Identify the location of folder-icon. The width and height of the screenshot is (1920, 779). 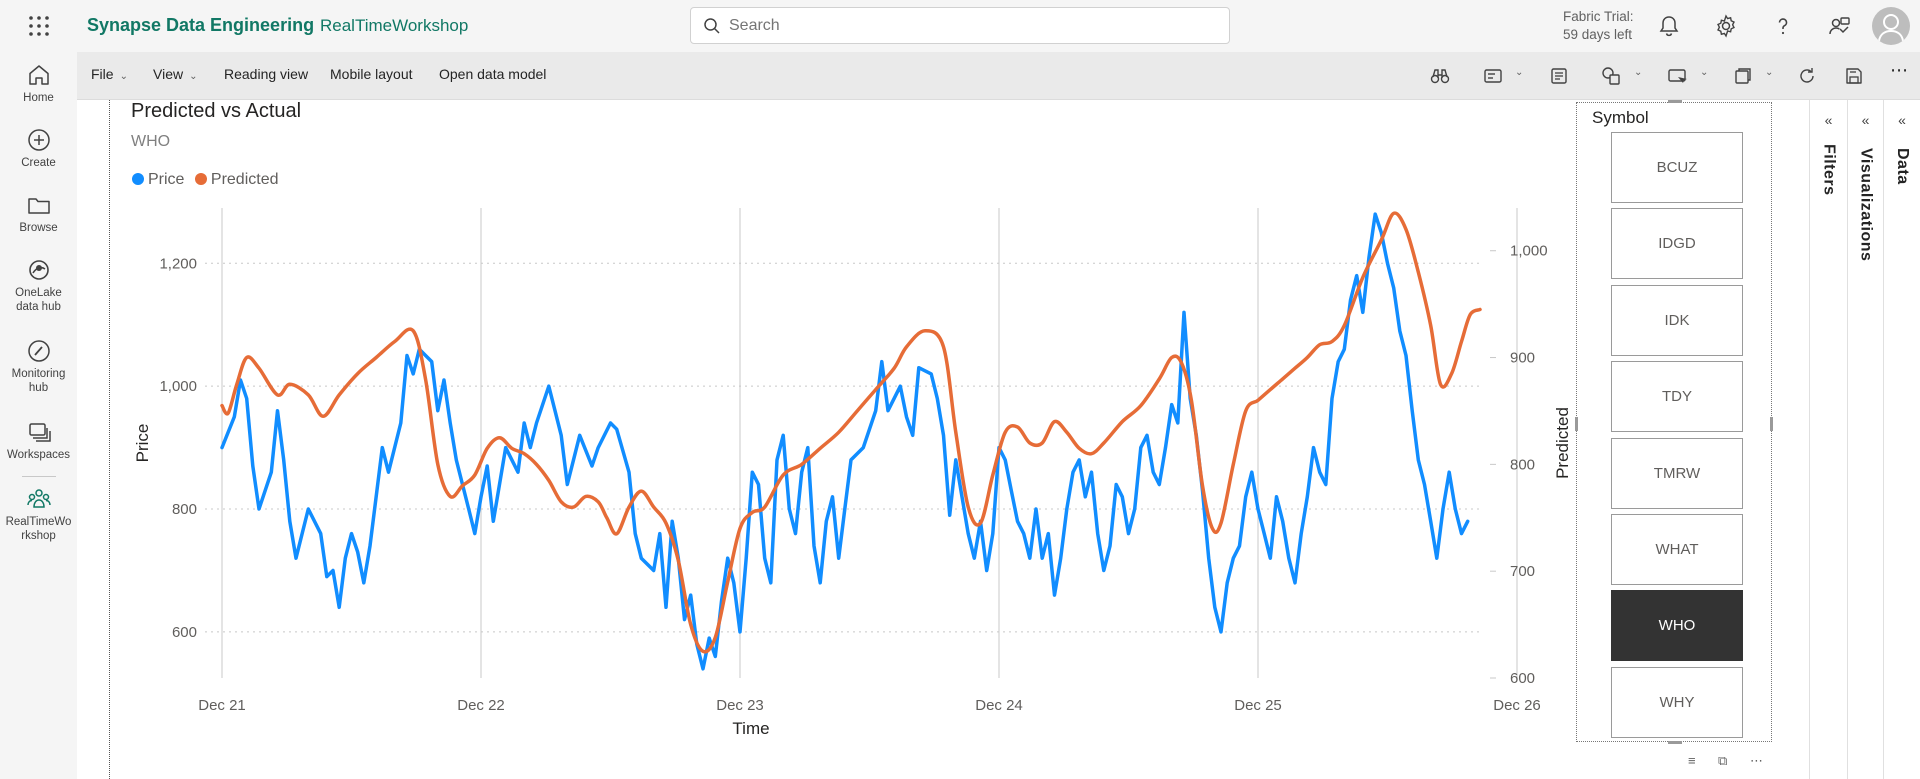
(38, 206).